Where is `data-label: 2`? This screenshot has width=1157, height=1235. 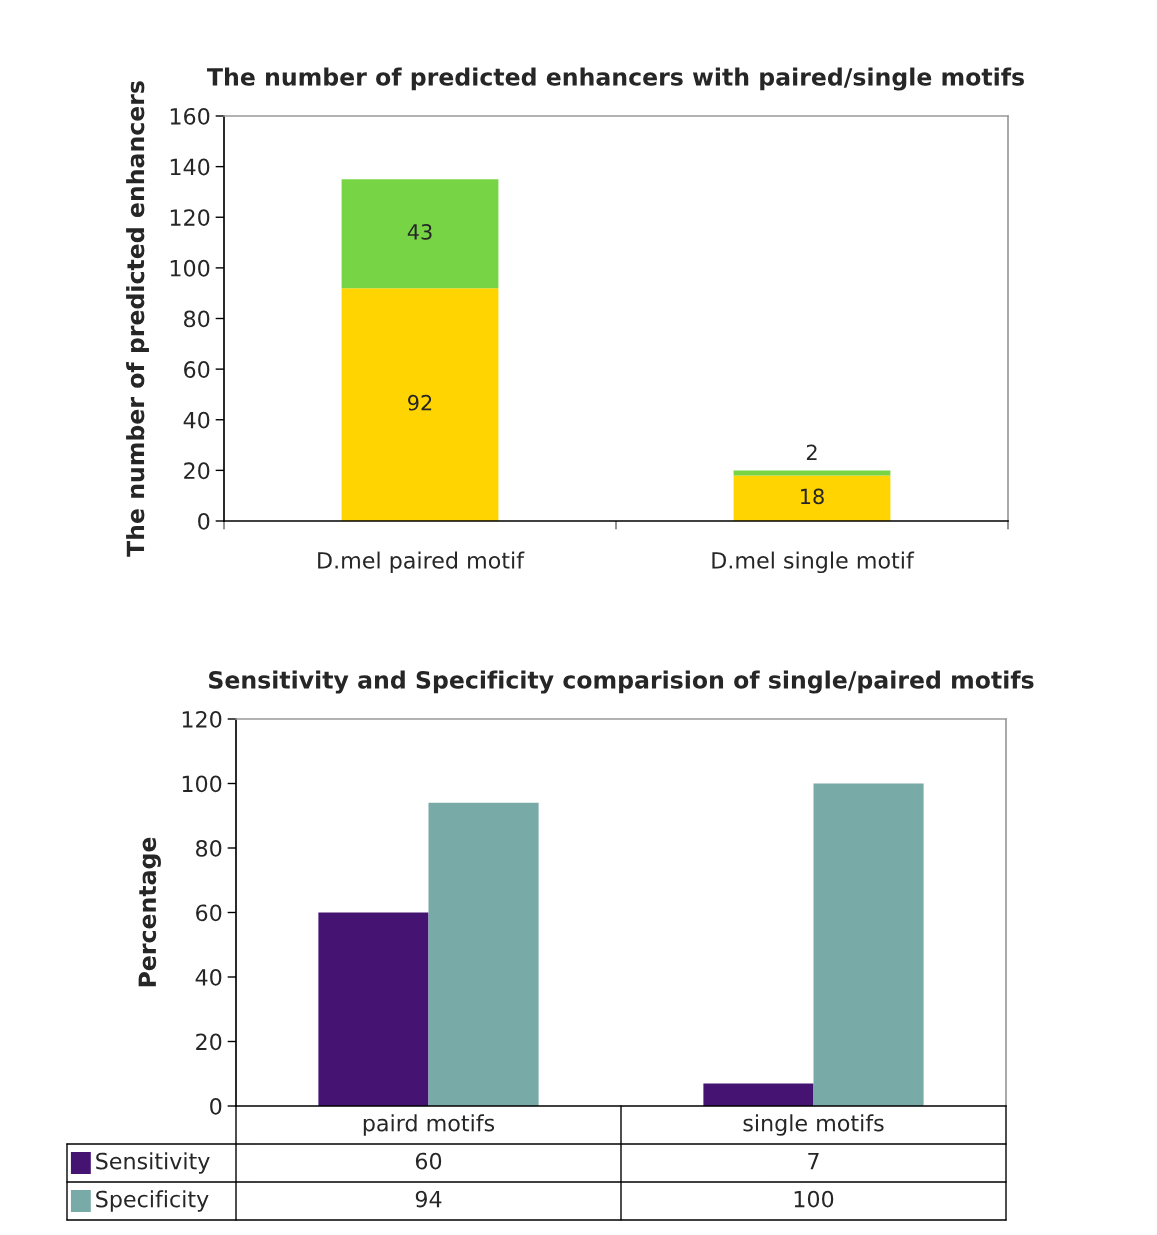
data-label: 2 is located at coordinates (811, 452).